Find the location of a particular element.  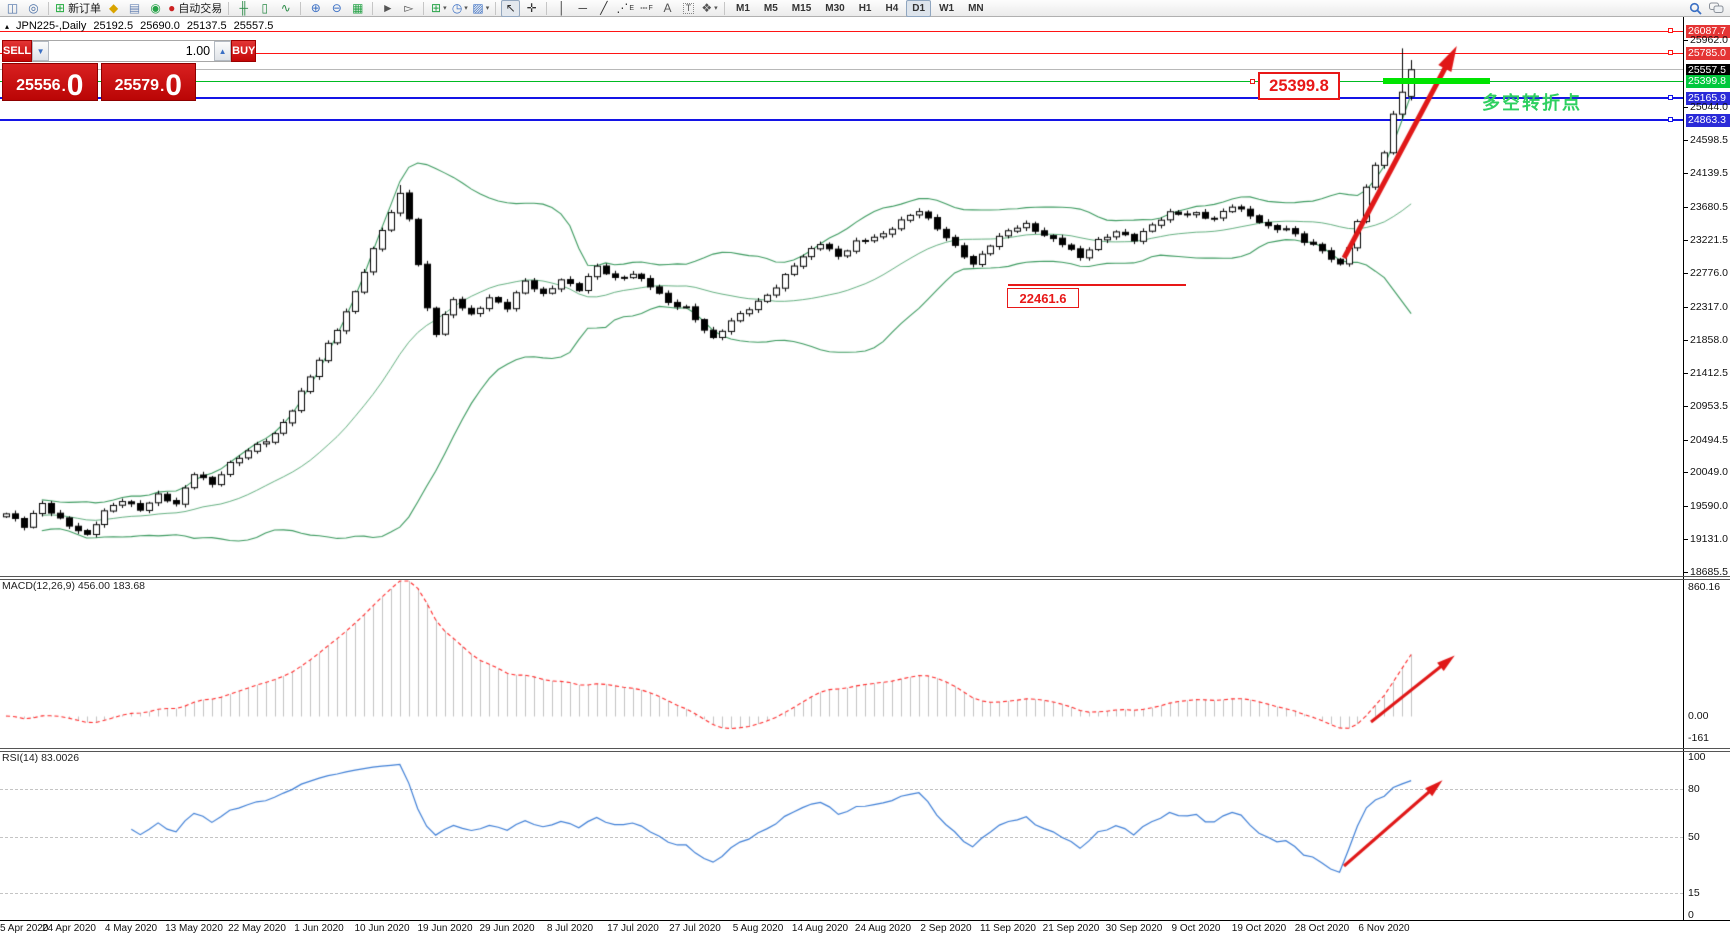

rsi-scale-15: 15 is located at coordinates (1694, 893).